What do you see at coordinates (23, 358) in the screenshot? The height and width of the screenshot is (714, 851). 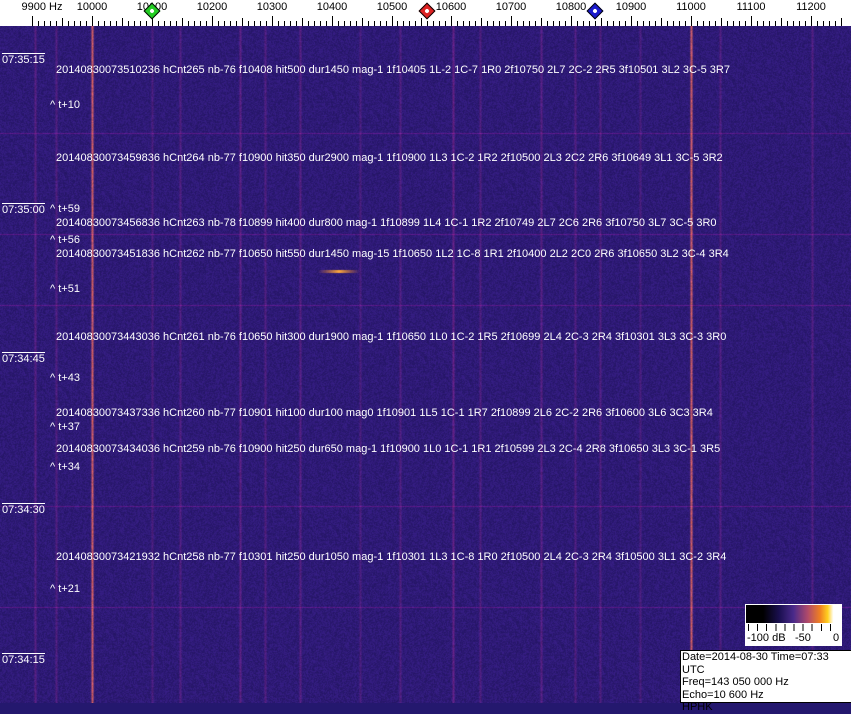 I see `time-label: 07:34:45` at bounding box center [23, 358].